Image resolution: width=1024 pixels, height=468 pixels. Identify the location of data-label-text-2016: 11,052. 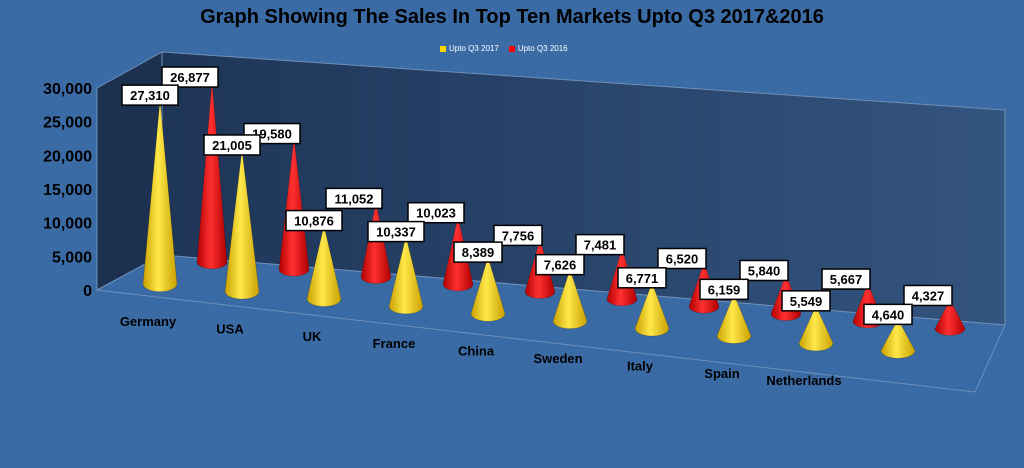
(353, 198).